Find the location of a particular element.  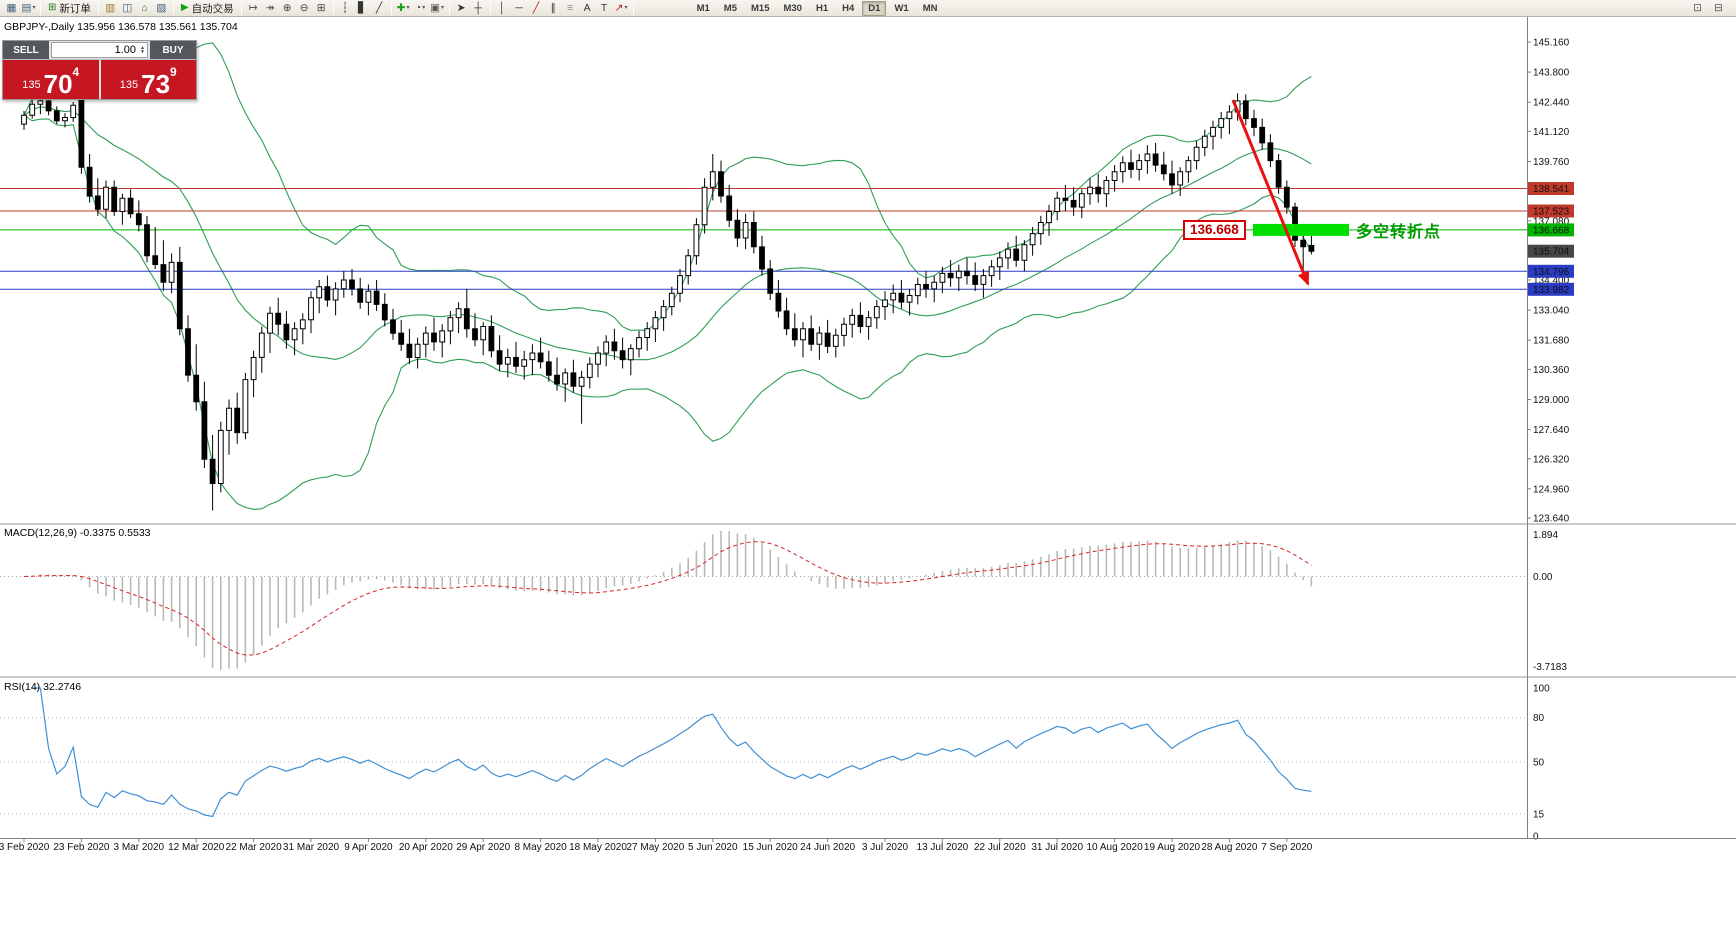

svg-text: 138.541 is located at coordinates (1551, 189).